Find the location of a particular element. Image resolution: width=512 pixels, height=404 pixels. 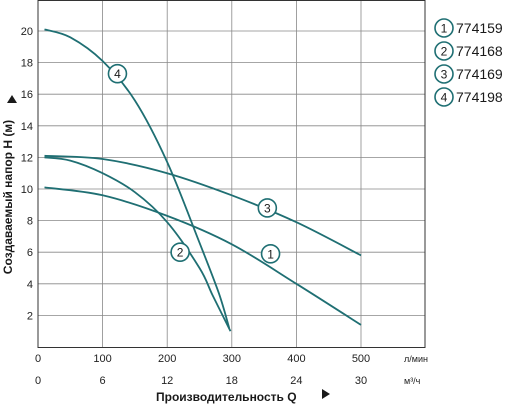

legend-item-774159: 774159 is located at coordinates (479, 28).